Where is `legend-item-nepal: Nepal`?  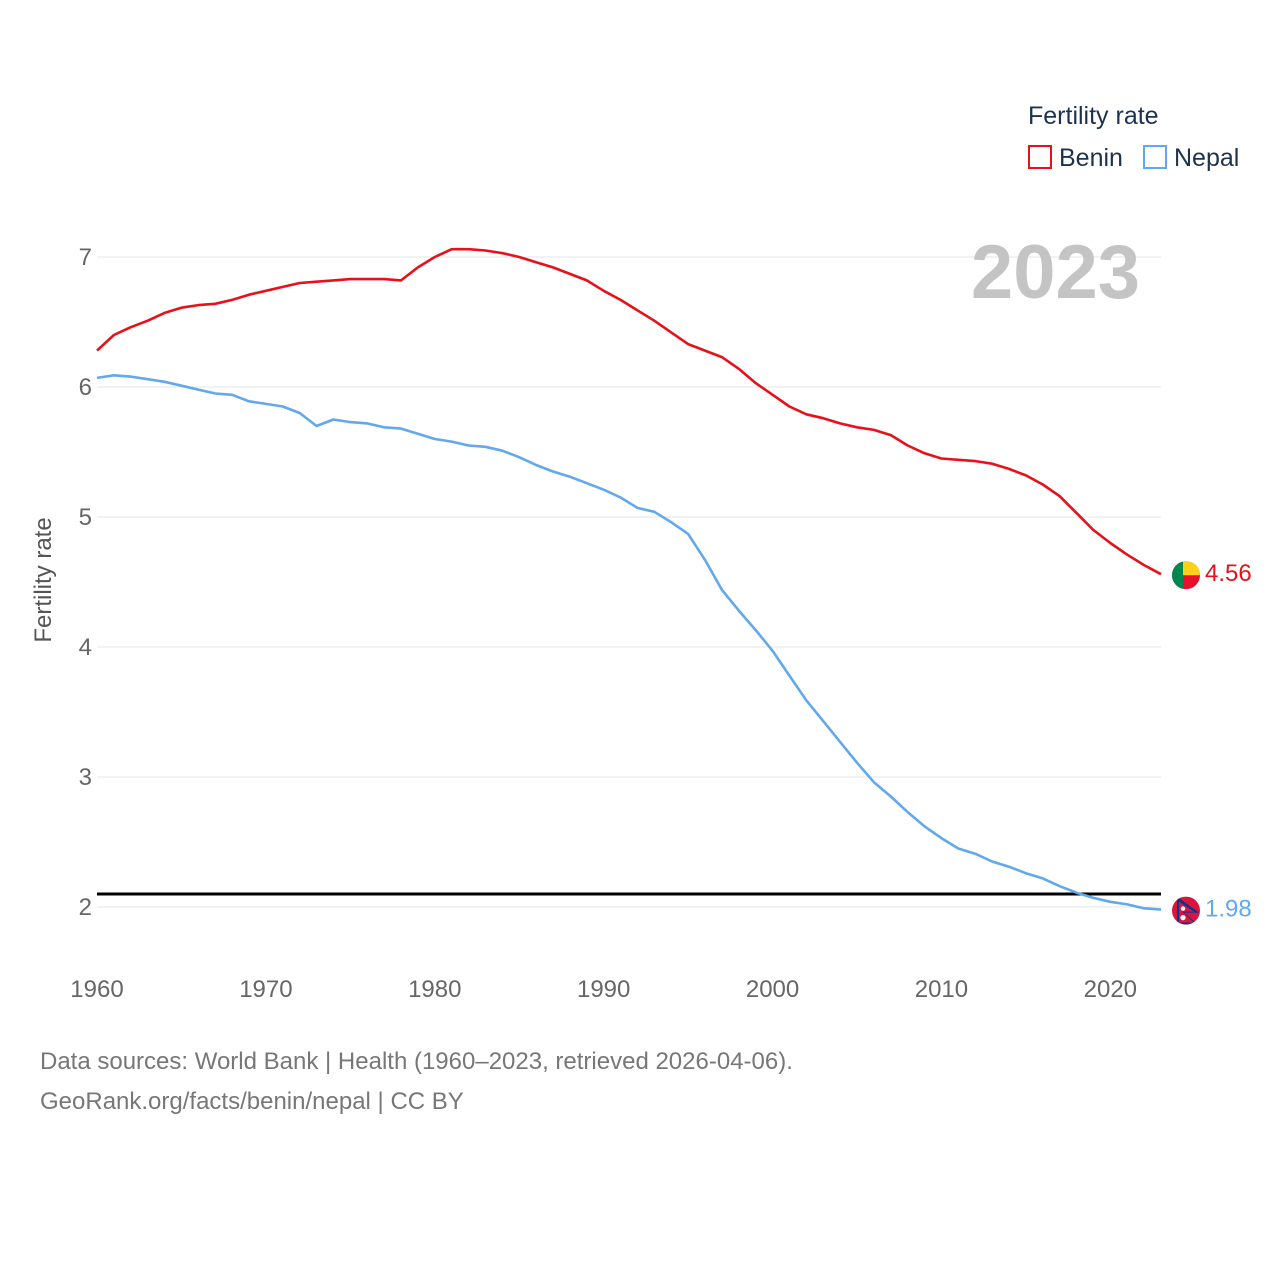
legend-item-nepal: Nepal is located at coordinates (1191, 158).